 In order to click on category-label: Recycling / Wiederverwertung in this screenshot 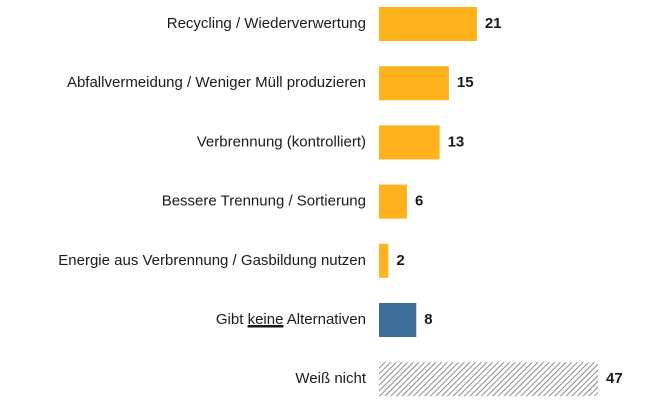, I will do `click(266, 23)`.